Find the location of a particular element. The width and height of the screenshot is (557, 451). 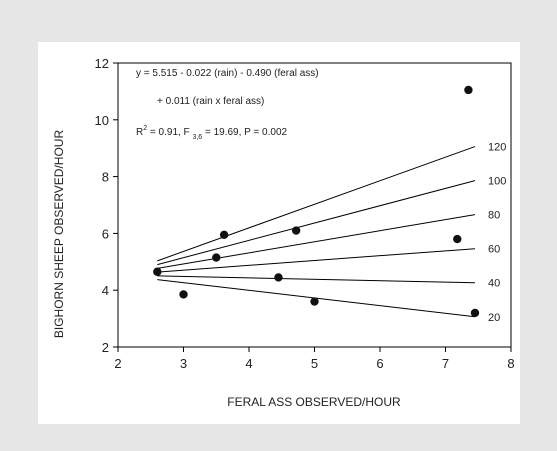

y-axis-title: BIGHORN SHEEP OBSERVED/HOUR is located at coordinates (59, 234).